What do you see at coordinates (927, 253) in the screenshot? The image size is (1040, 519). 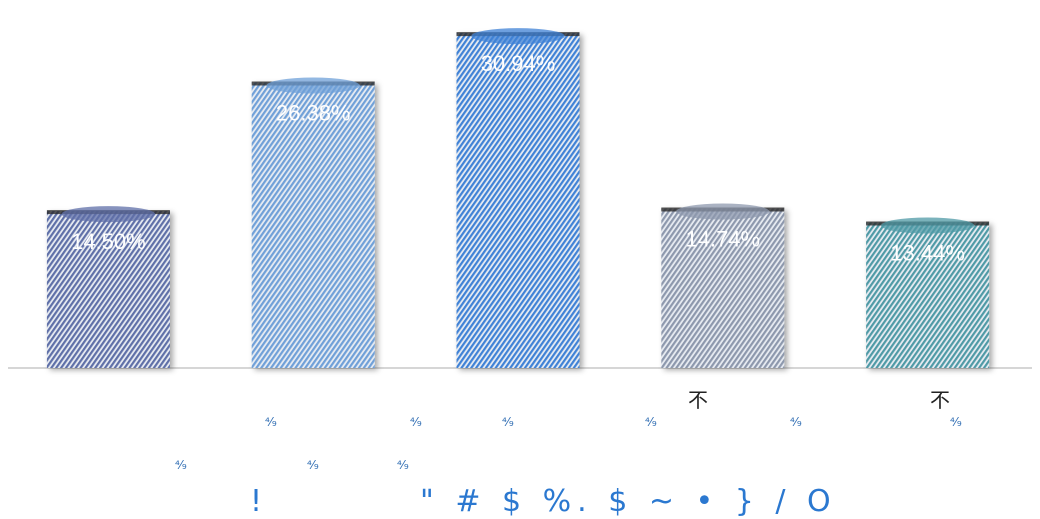 I see `data-label-5: 13.44%` at bounding box center [927, 253].